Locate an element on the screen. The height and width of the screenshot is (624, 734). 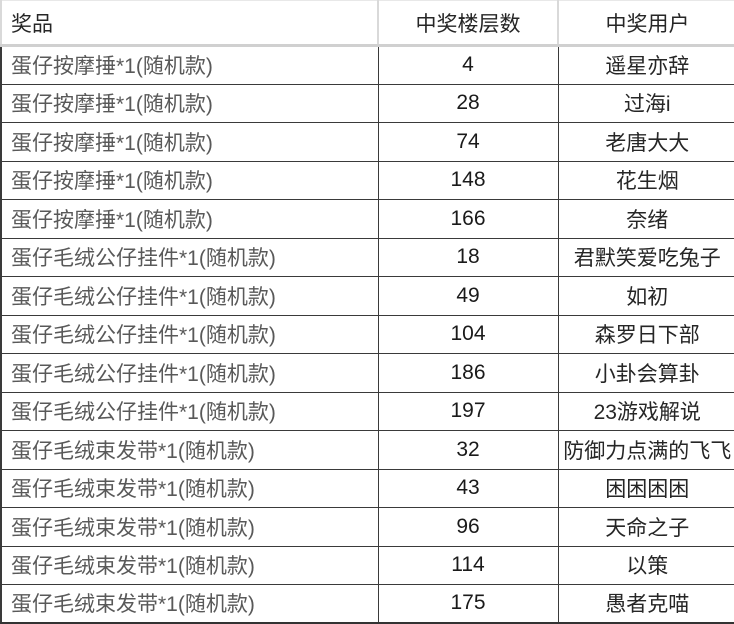
floor-number-cell: 18 is located at coordinates (468, 257).